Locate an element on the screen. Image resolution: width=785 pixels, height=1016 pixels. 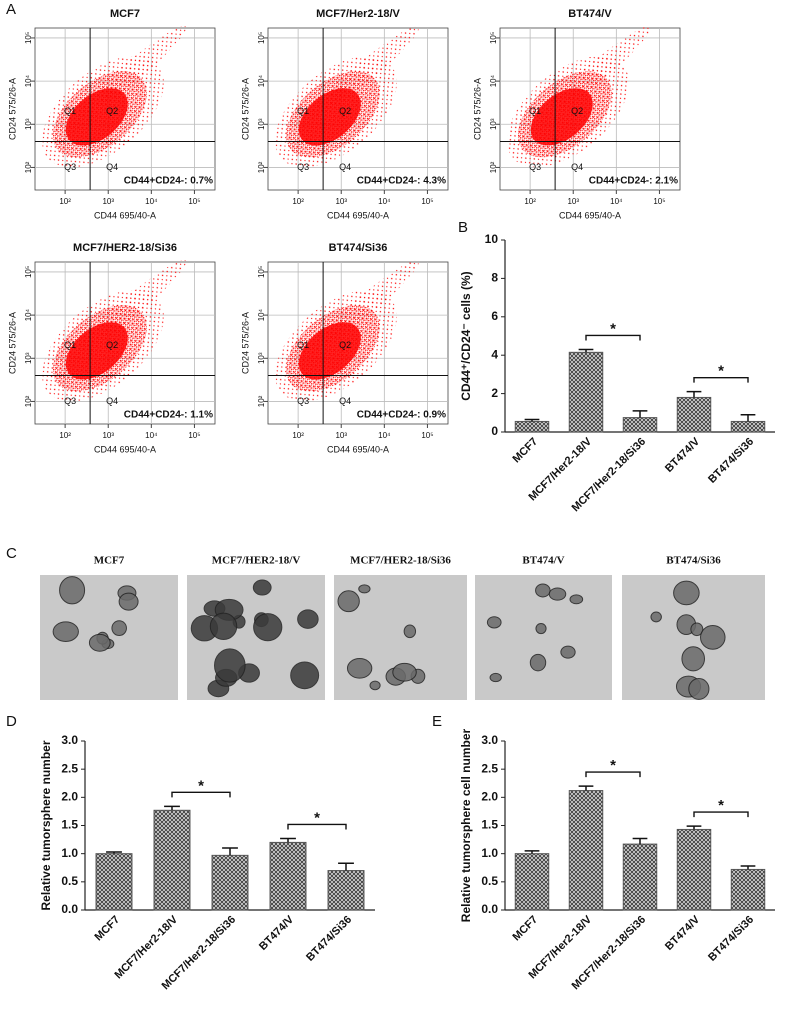
y-tick-label: 2.0 is located at coordinates (489, 797).